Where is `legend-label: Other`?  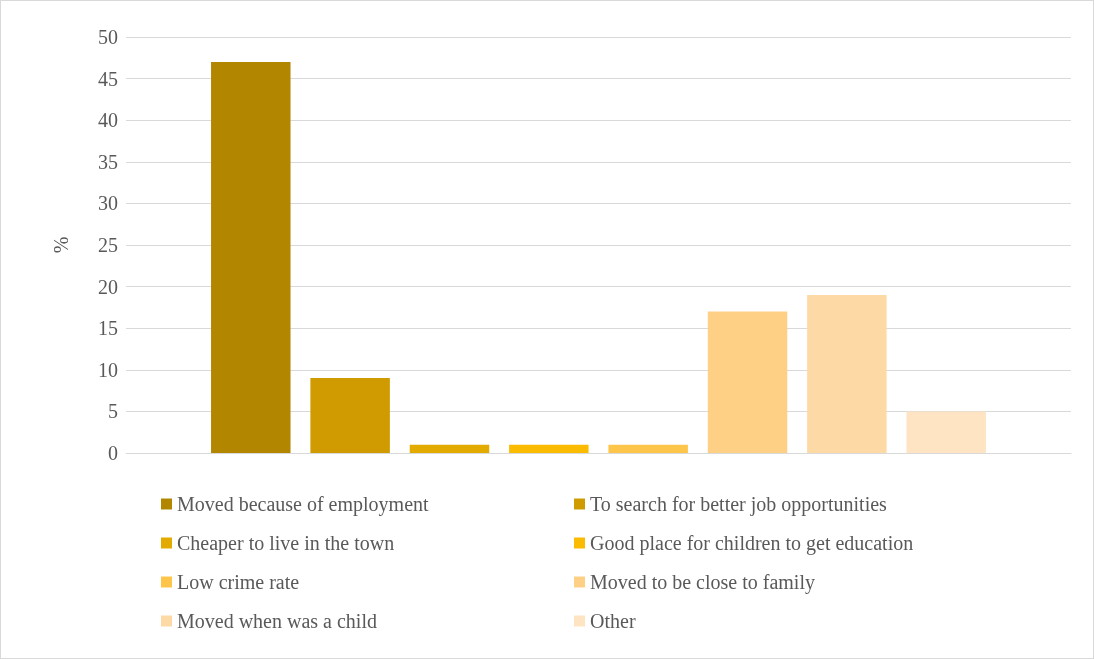
legend-label: Other is located at coordinates (613, 621).